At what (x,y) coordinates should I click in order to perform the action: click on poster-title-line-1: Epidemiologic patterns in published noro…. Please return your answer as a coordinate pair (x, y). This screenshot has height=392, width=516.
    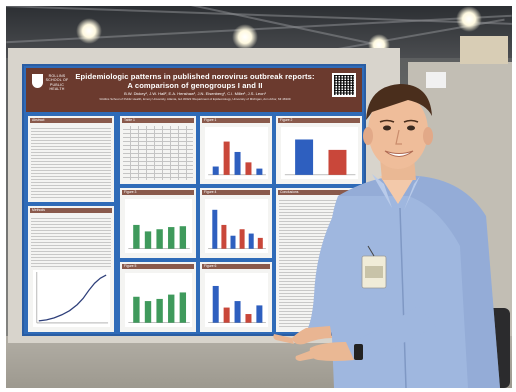
    Looking at the image, I should click on (195, 76).